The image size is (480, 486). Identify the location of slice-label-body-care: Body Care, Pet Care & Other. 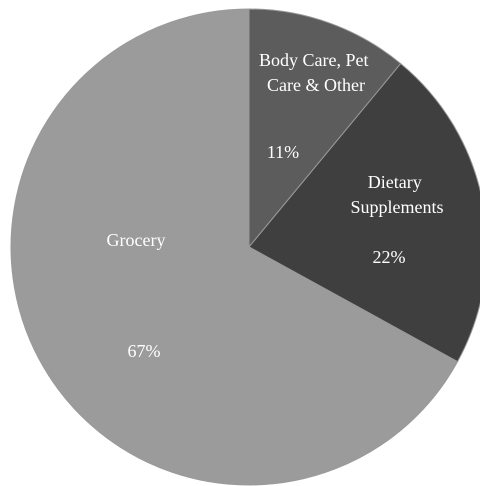
(316, 72).